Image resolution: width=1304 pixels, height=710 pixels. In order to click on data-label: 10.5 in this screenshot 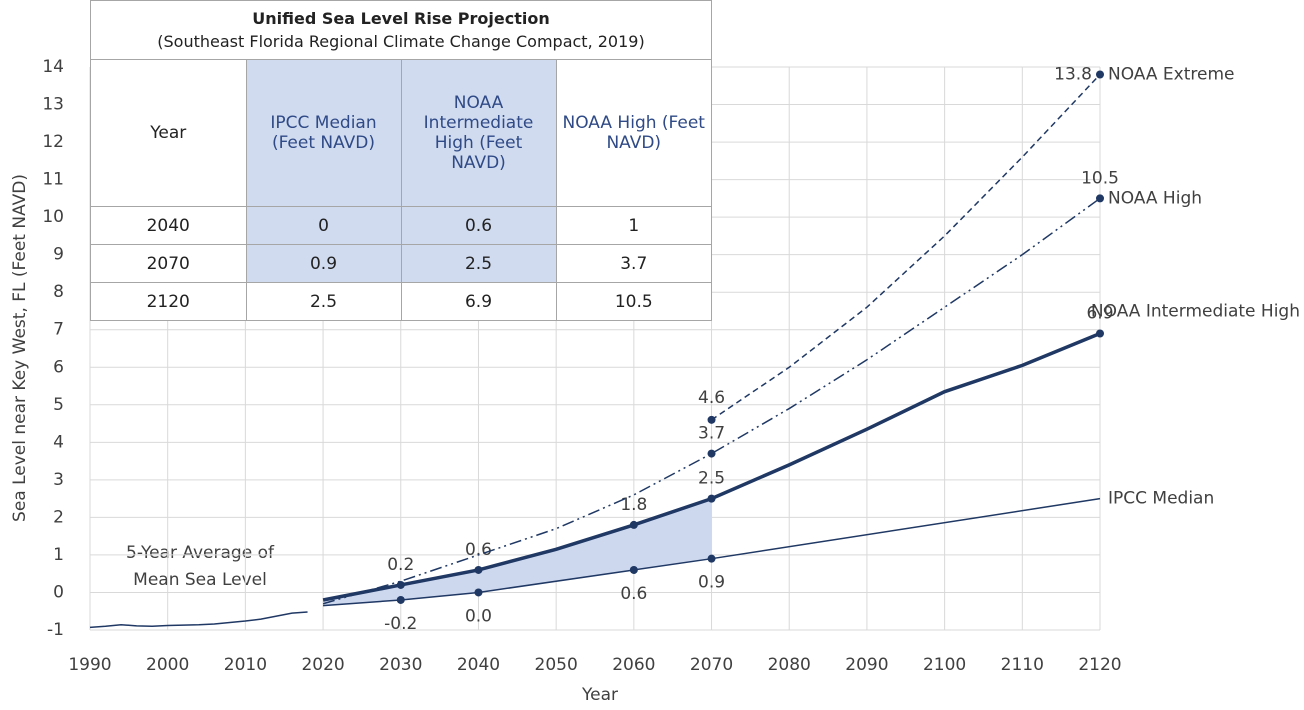, I will do `click(1100, 178)`.